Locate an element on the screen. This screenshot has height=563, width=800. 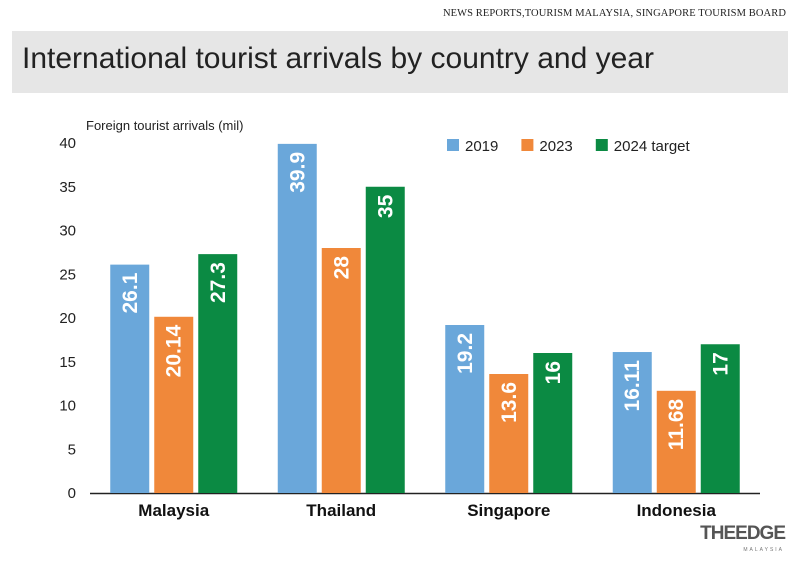
data-label: 16 is located at coordinates (553, 372).